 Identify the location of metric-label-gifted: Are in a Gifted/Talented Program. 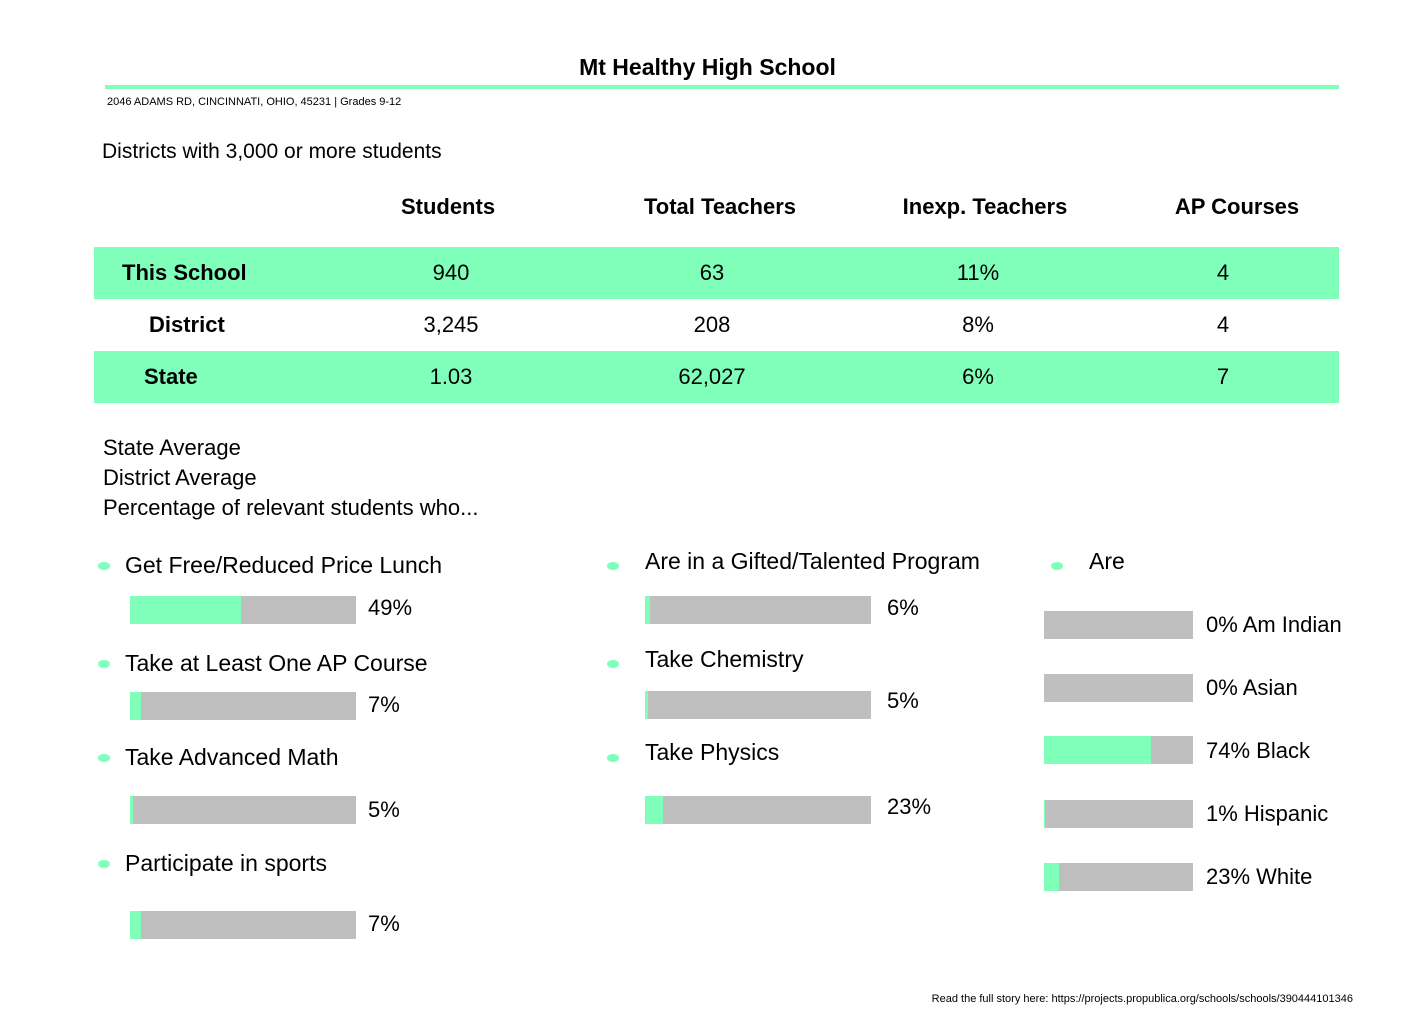
(812, 561).